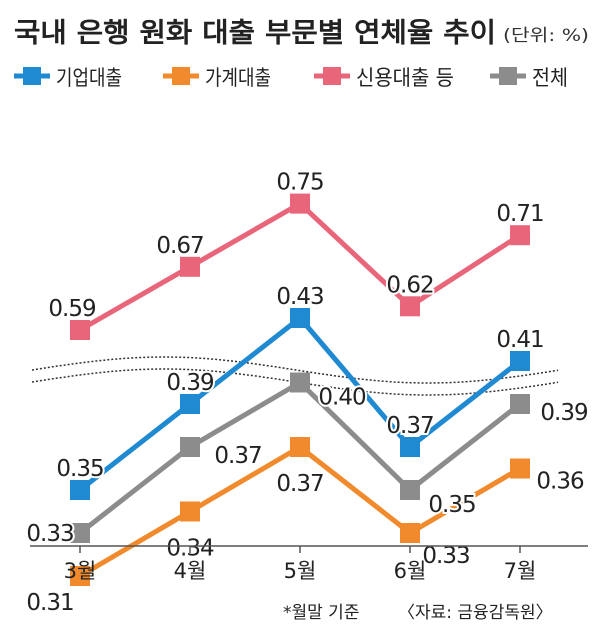 This screenshot has width=600, height=633. What do you see at coordinates (409, 285) in the screenshot?
I see `value-label-s2-3: 0.62` at bounding box center [409, 285].